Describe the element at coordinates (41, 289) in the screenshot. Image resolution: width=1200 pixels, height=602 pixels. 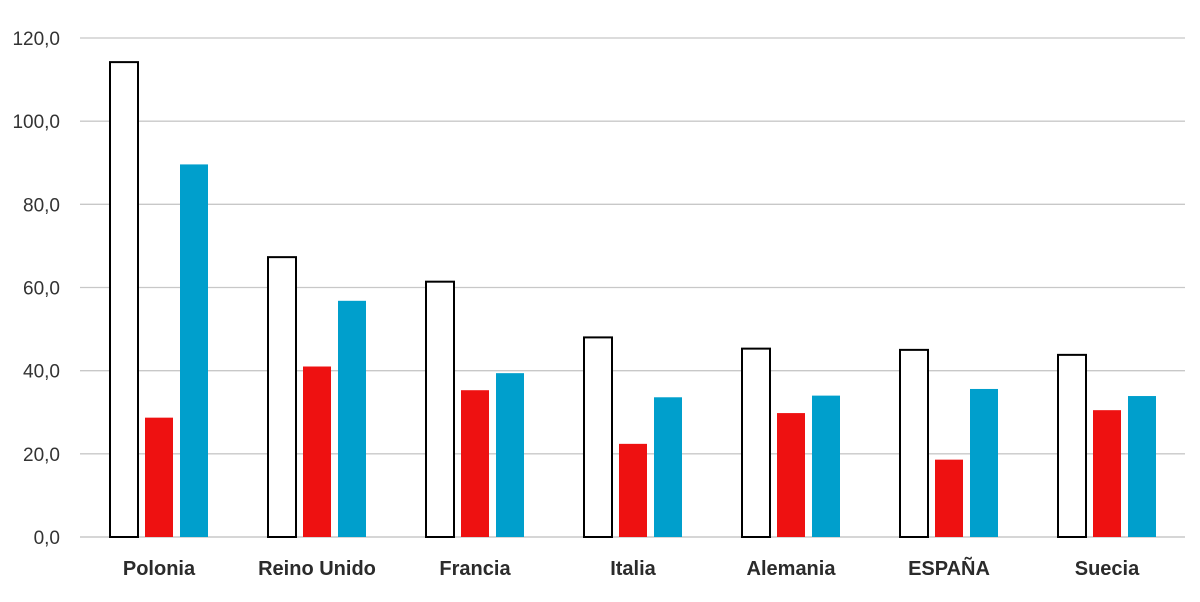
I see `y-tick-label: 60,0` at that location.